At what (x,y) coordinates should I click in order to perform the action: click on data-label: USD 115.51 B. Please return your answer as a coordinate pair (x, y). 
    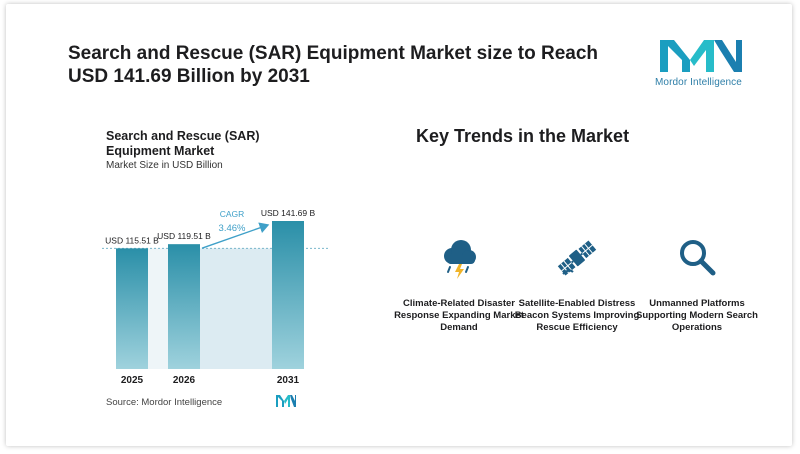
    Looking at the image, I should click on (132, 240).